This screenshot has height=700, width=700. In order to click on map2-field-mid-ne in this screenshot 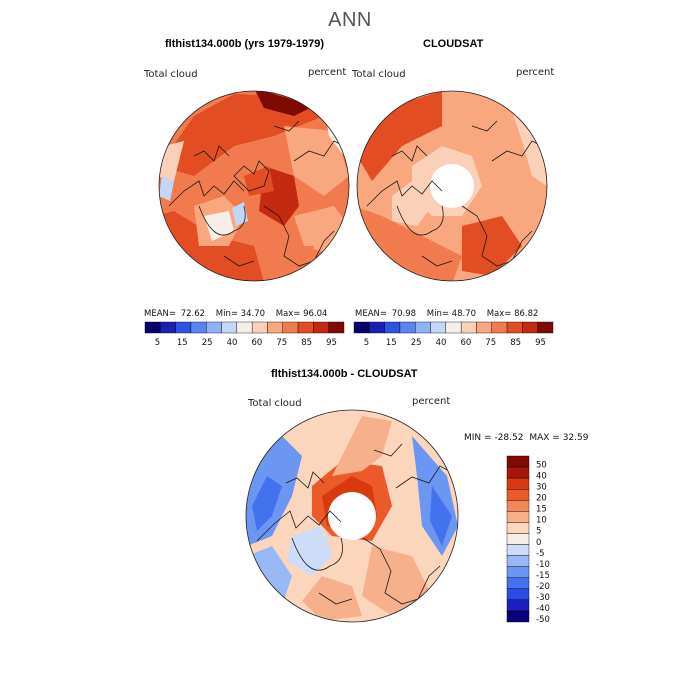, I will do `click(502, 151)`.